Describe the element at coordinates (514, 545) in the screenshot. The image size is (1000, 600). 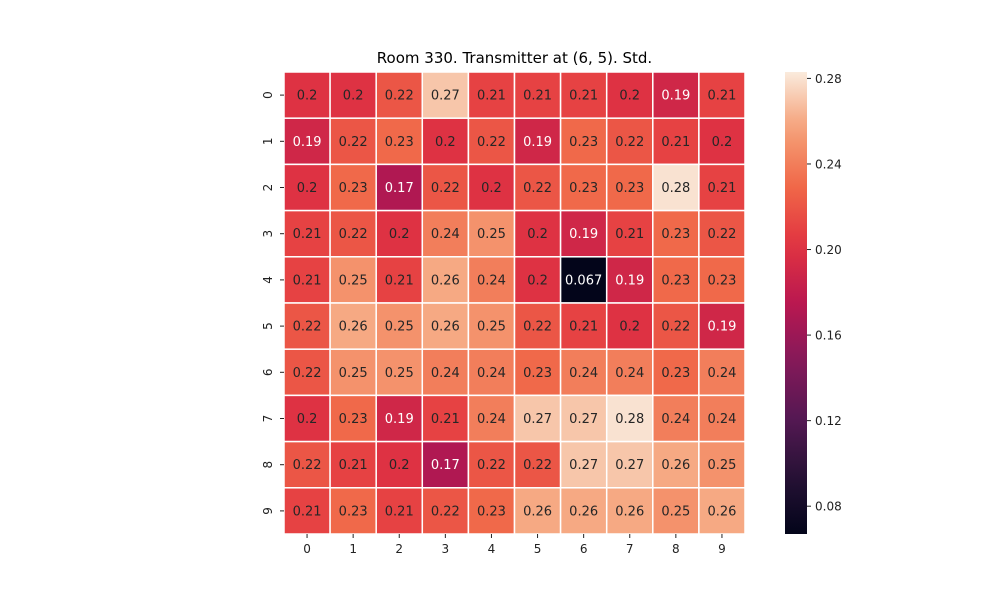
I see `x-axis: 0 1 2 3 4 5 6 7 8 9` at that location.